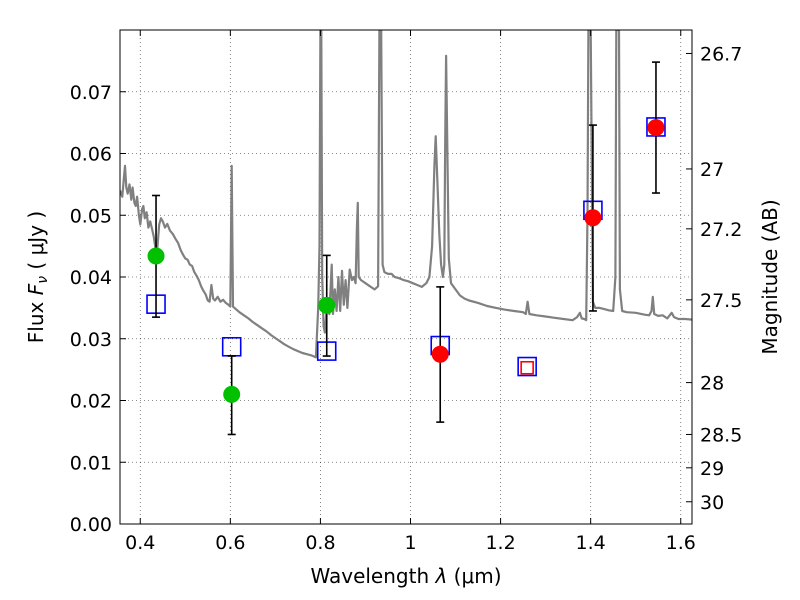 This screenshot has height=600, width=800. Describe the element at coordinates (372, 576) in the screenshot. I see `x-axis-label-prefix: Wavelength` at that location.